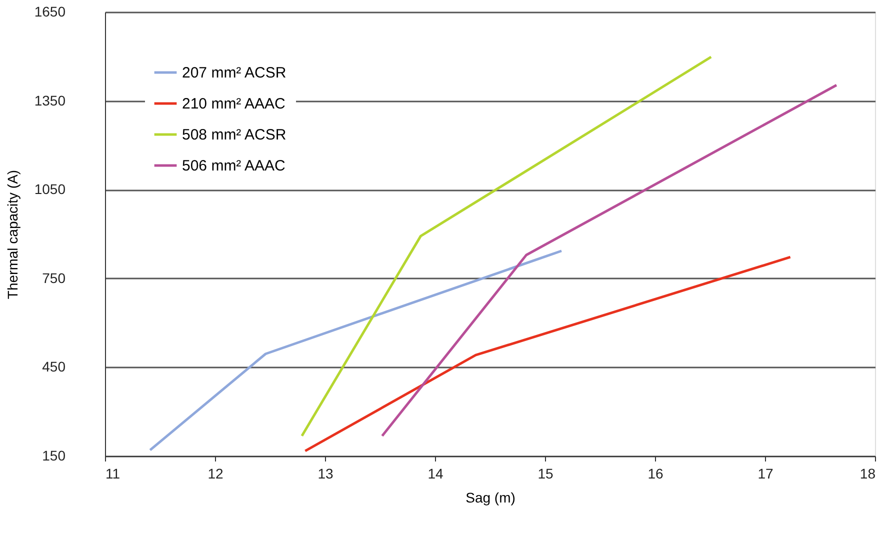 This screenshot has height=543, width=896. I want to click on x-tick-label: 11, so click(113, 474).